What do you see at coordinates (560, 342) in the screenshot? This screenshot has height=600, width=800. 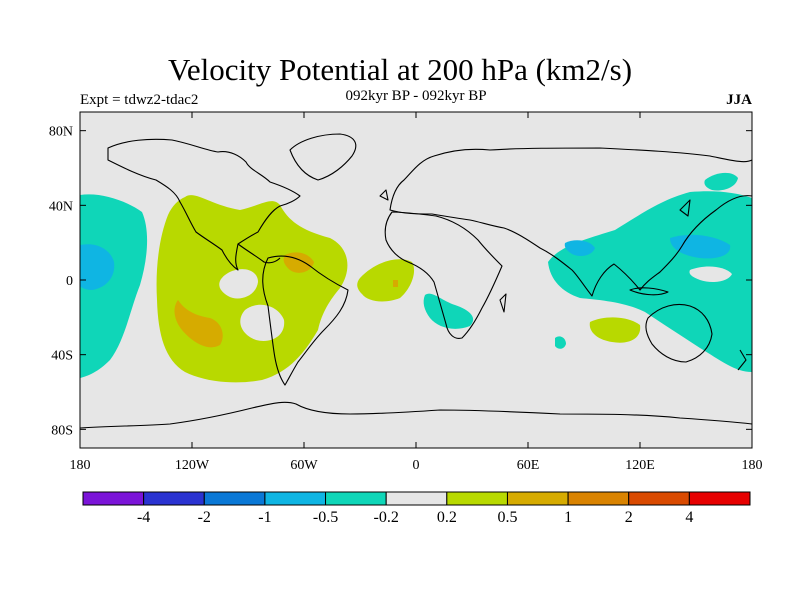 I see `contour-negative-indian-small` at bounding box center [560, 342].